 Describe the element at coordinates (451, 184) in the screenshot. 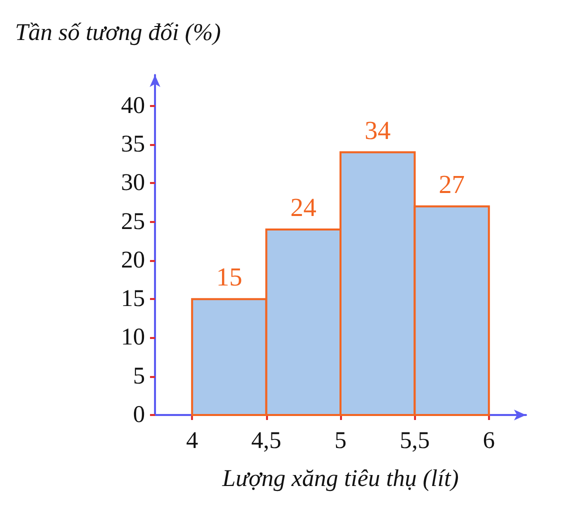

I see `data-label: 27` at that location.